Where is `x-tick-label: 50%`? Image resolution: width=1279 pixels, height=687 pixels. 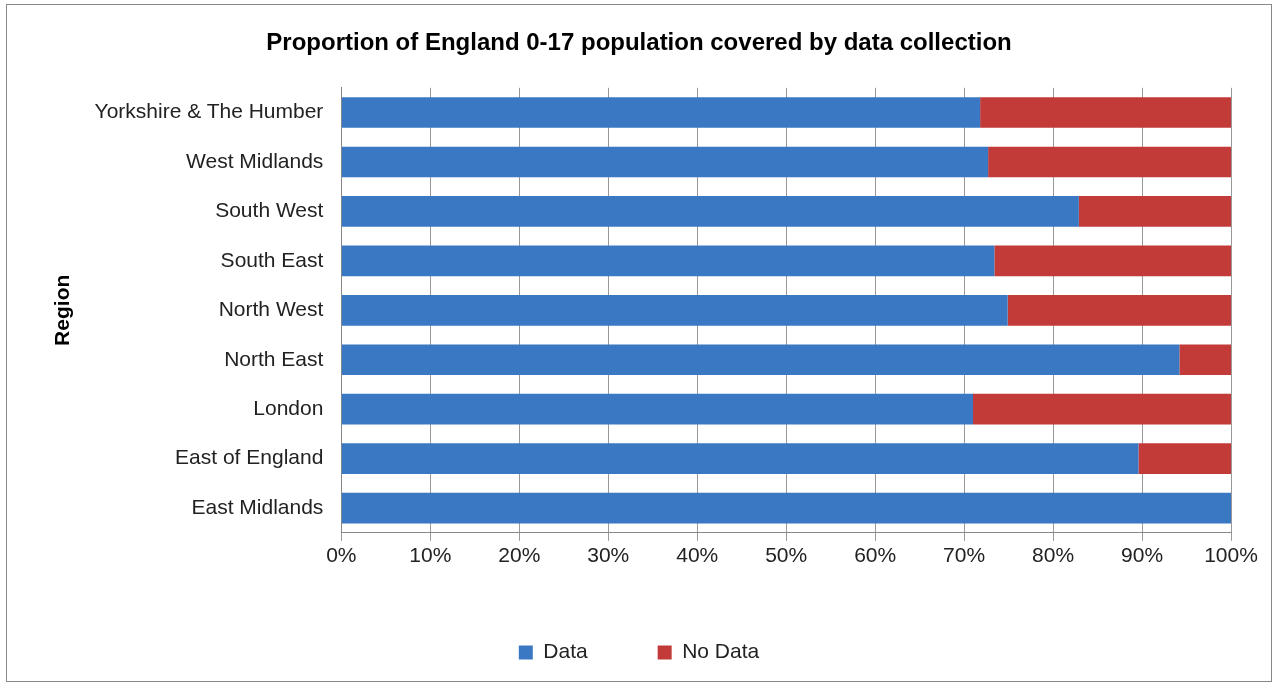 x-tick-label: 50% is located at coordinates (786, 555).